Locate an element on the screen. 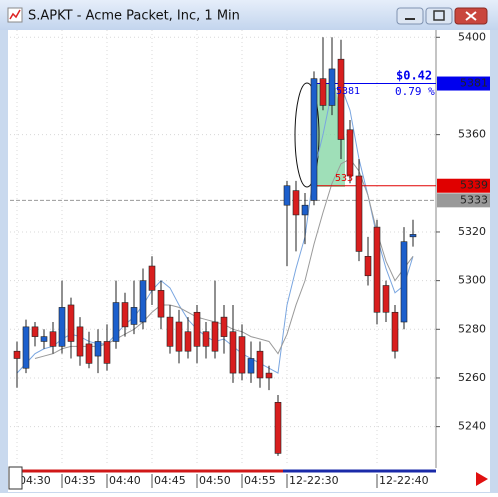 The width and height of the screenshot is (498, 497). profit-percent: 0.79 % is located at coordinates (415, 91).